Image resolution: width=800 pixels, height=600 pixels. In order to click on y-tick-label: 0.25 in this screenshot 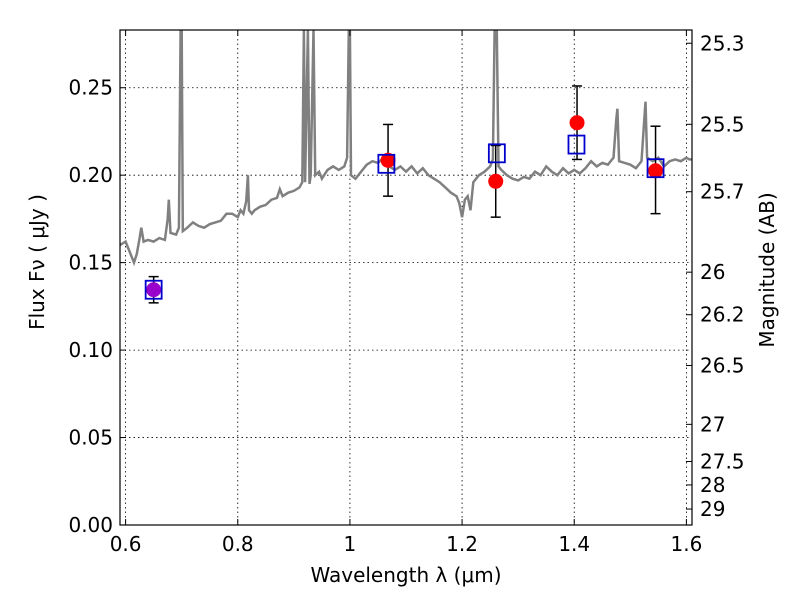, I will do `click(90, 88)`.